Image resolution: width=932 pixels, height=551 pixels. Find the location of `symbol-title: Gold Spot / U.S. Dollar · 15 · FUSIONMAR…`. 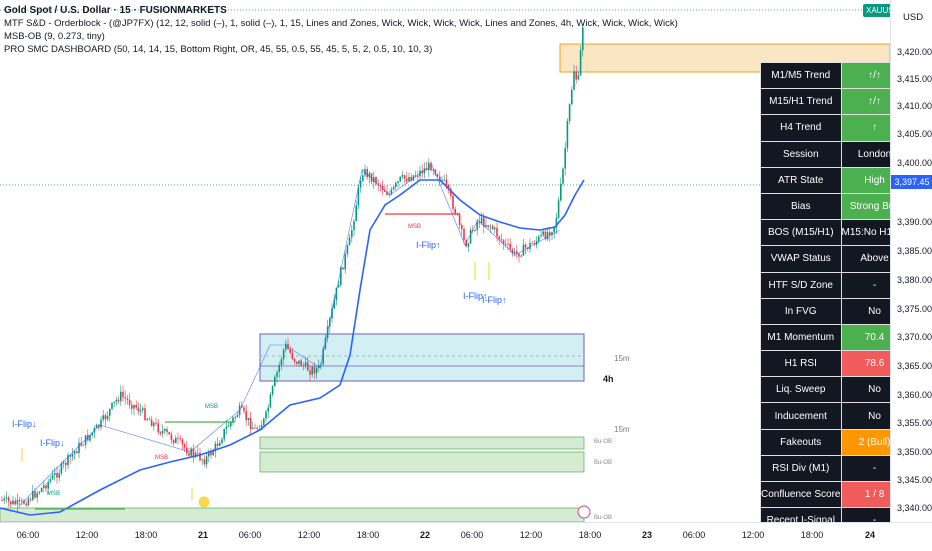

symbol-title: Gold Spot / U.S. Dollar · 15 · FUSIONMAR… is located at coordinates (115, 10).